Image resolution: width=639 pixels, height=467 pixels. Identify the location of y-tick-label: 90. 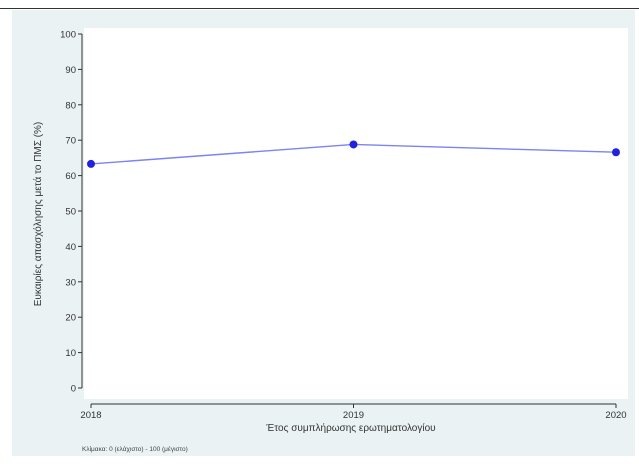
(70, 70).